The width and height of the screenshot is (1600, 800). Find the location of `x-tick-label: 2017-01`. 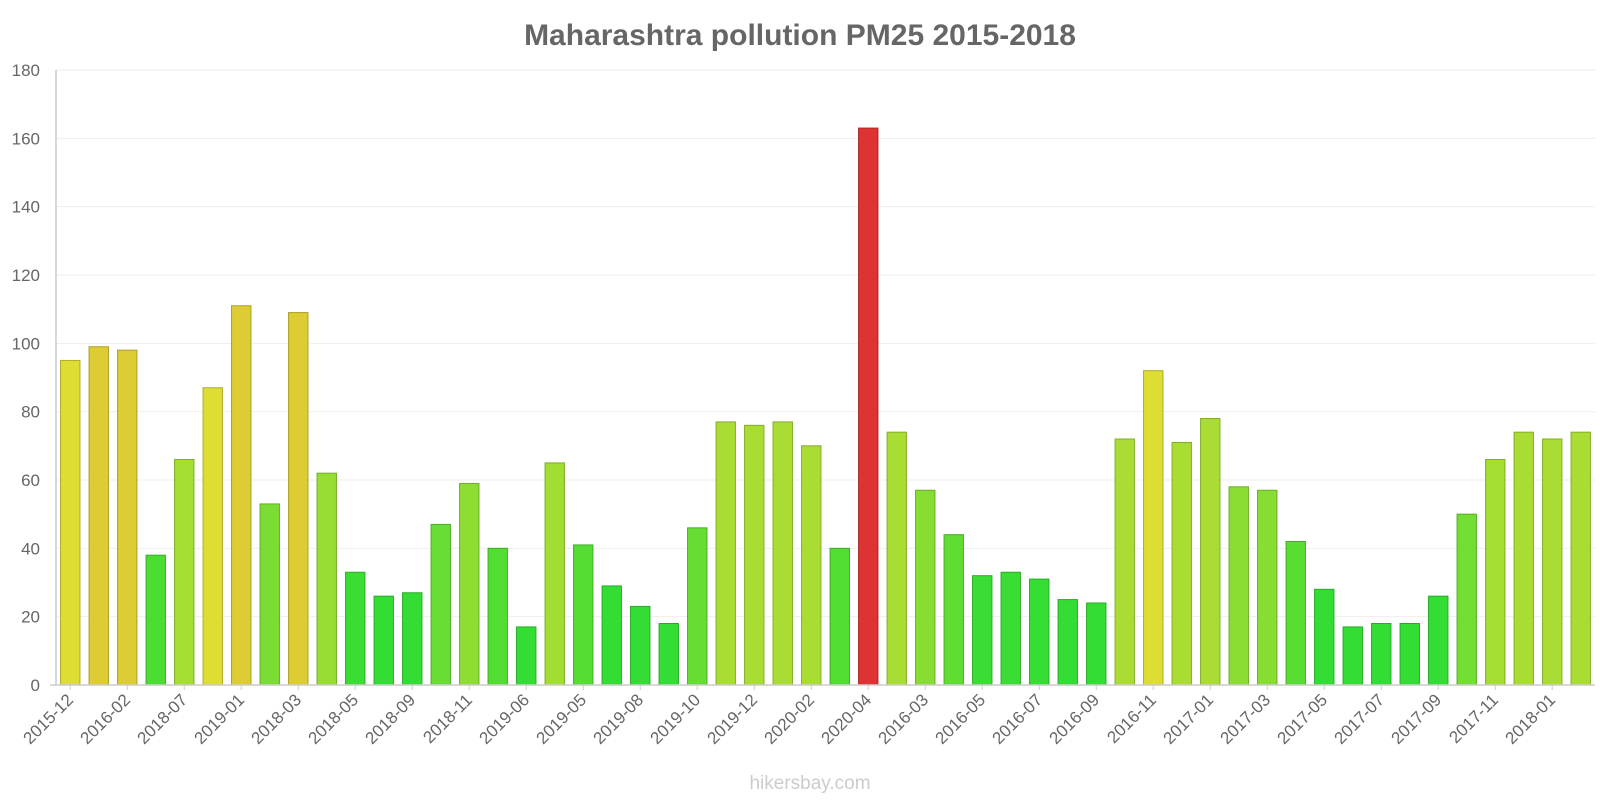

x-tick-label: 2017-01 is located at coordinates (1189, 719).